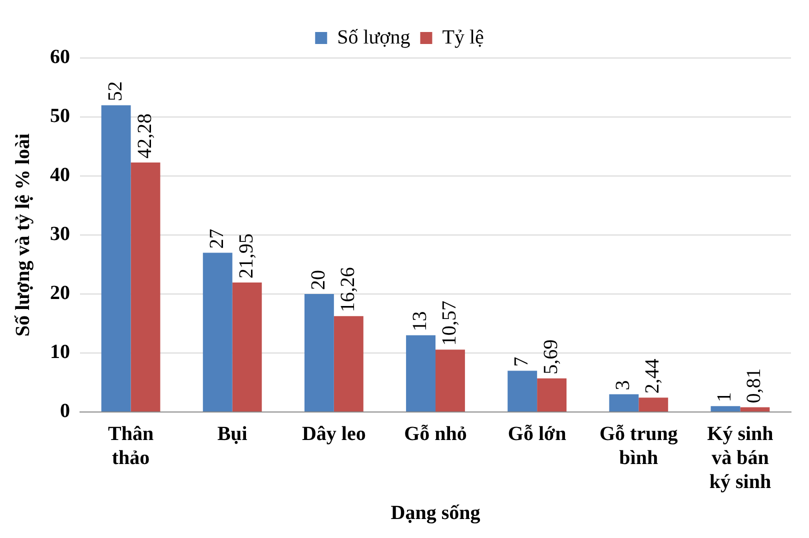 Image resolution: width=809 pixels, height=538 pixels. What do you see at coordinates (318, 280) in the screenshot?
I see `data-label: 20` at bounding box center [318, 280].